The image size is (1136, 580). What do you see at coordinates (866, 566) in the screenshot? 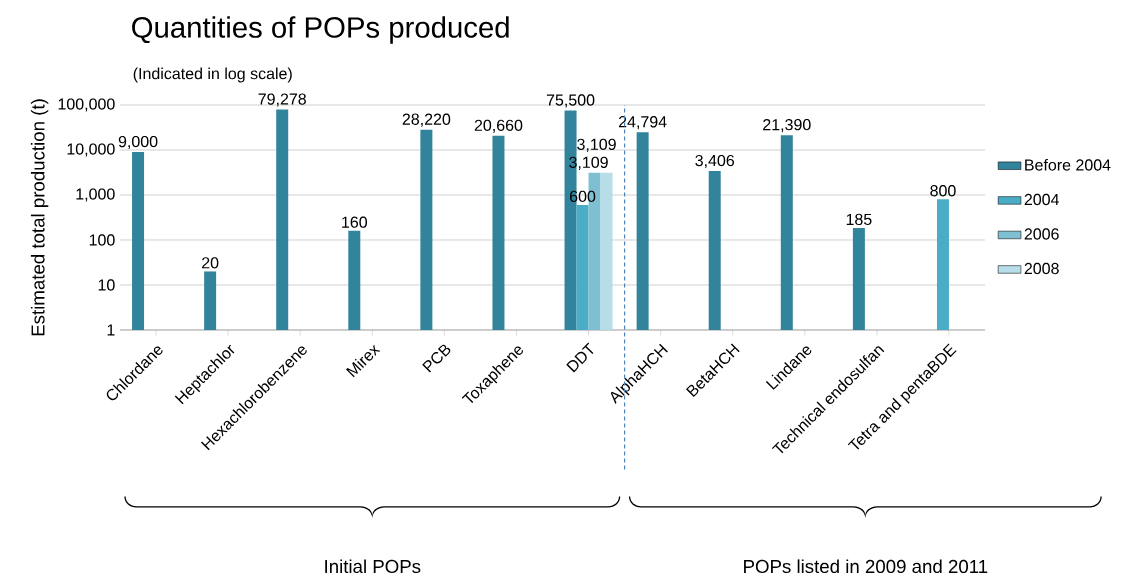
I see `text: POPs listed in 2009 and 2011` at bounding box center [866, 566].